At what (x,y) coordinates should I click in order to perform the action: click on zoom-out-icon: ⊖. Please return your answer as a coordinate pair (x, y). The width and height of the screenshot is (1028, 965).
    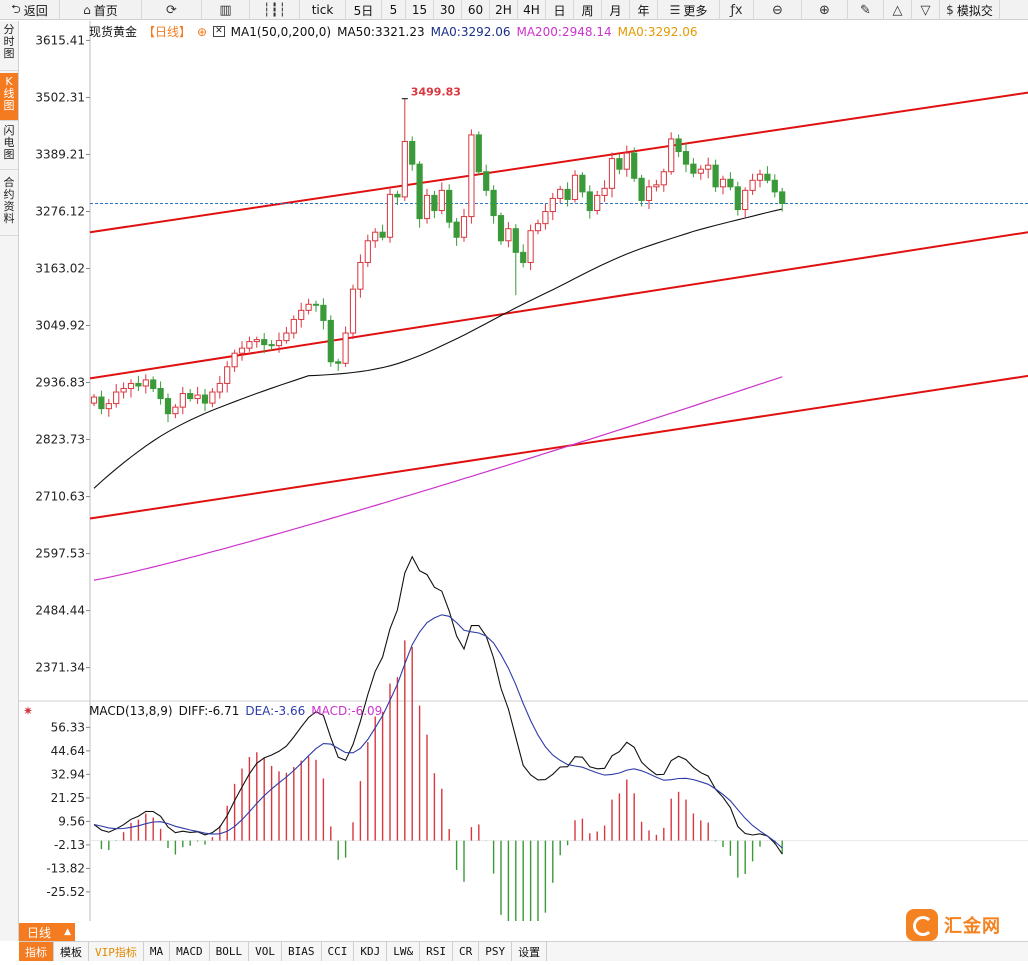
    Looking at the image, I should click on (777, 10).